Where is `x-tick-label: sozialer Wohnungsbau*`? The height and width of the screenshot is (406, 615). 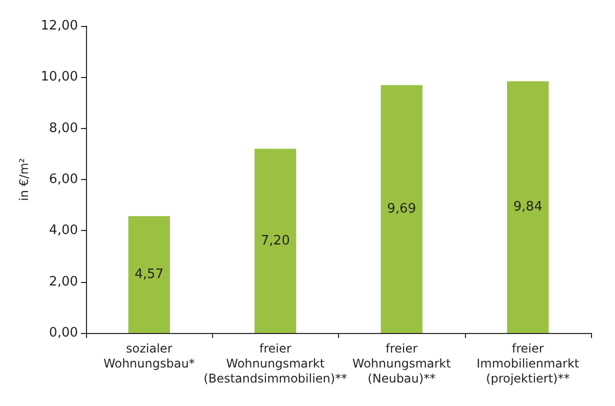 x-tick-label: sozialer Wohnungsbau* is located at coordinates (149, 356).